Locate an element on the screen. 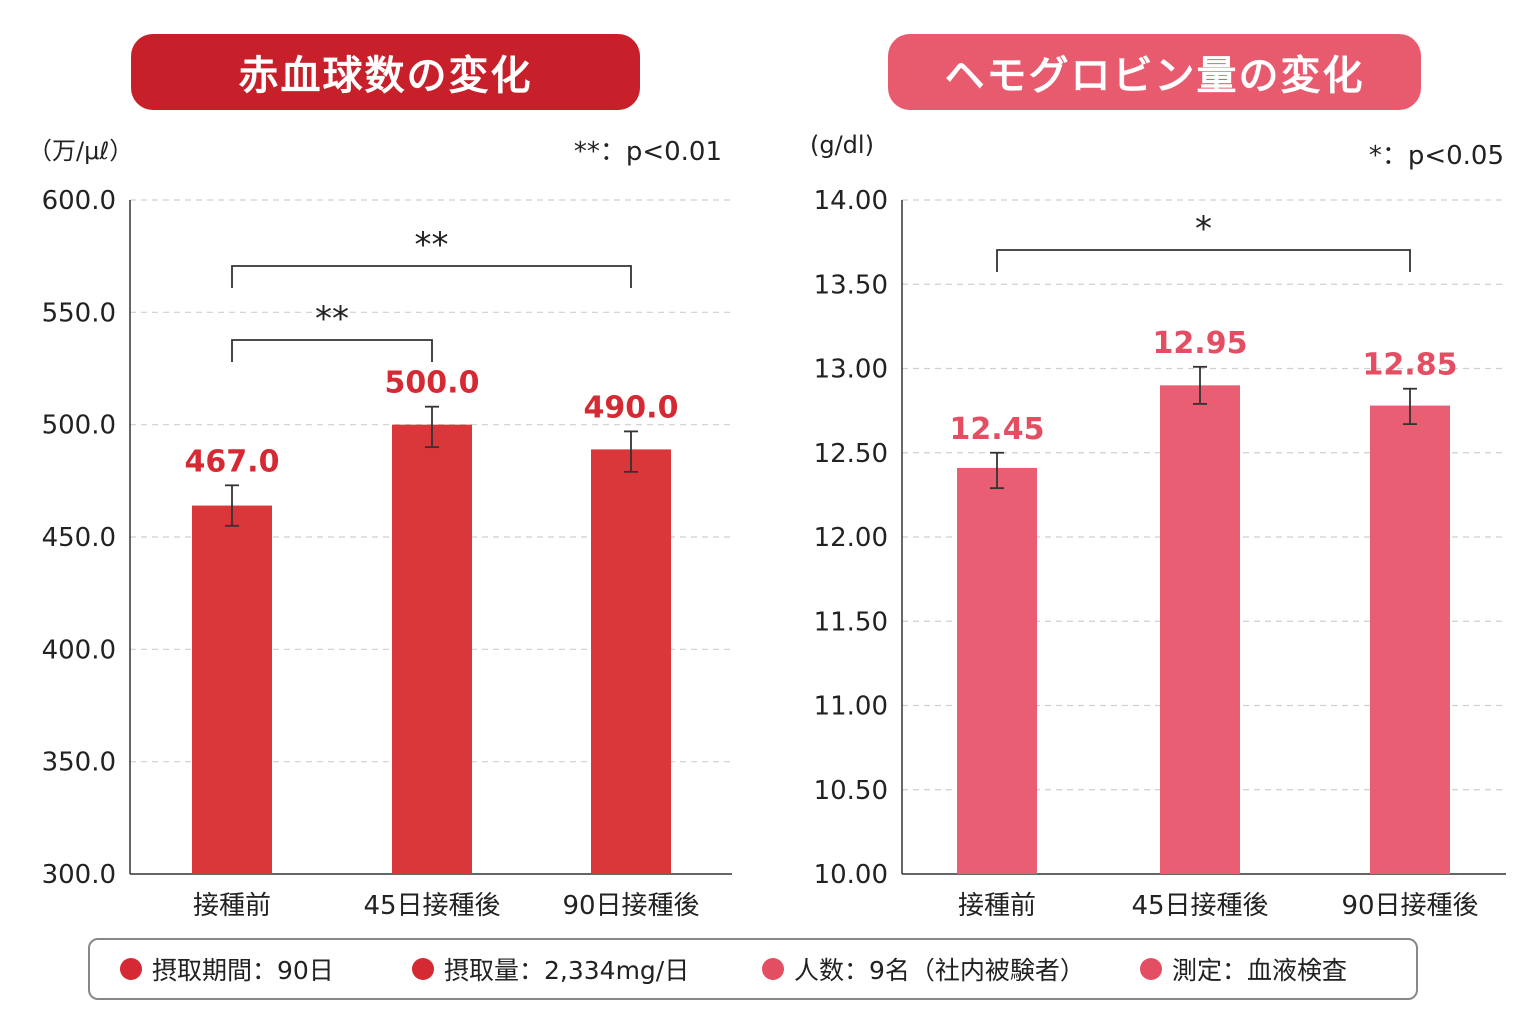 The image size is (1536, 1024). legend-text: 測定：血液検査 is located at coordinates (1260, 970).